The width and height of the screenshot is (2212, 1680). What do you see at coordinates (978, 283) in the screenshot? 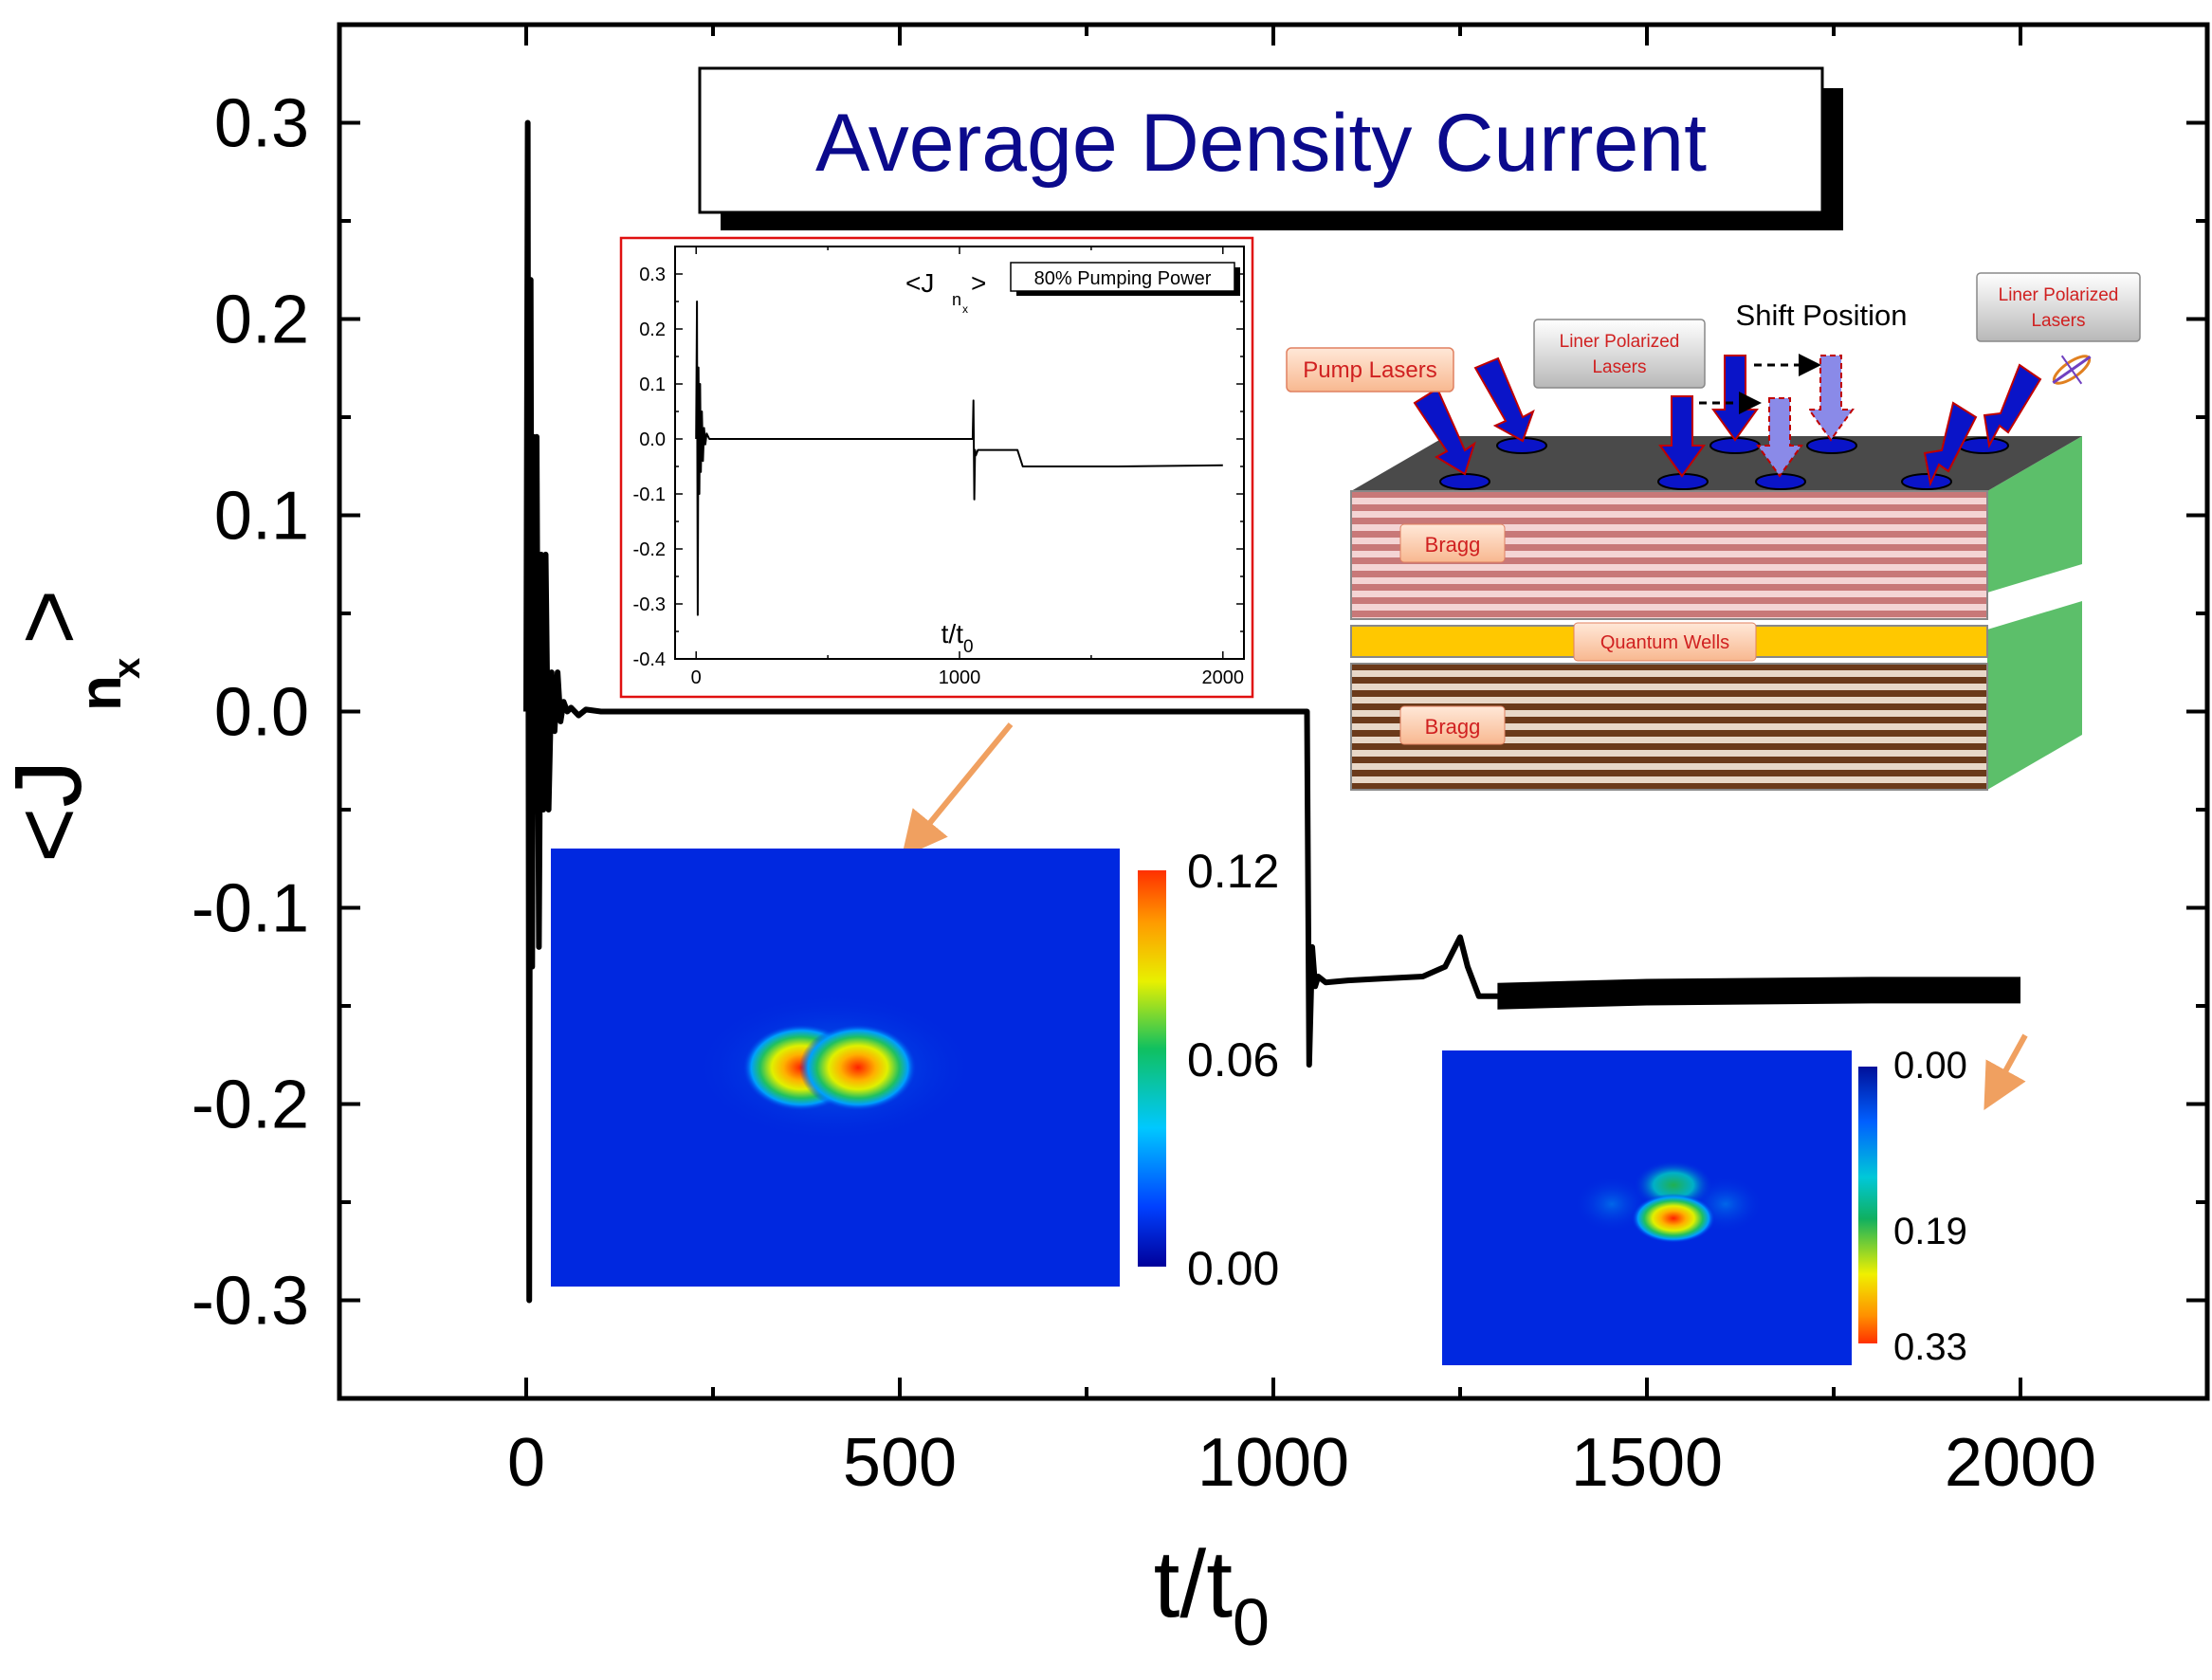
I see `inset-quantity-label-close: >` at bounding box center [978, 283].